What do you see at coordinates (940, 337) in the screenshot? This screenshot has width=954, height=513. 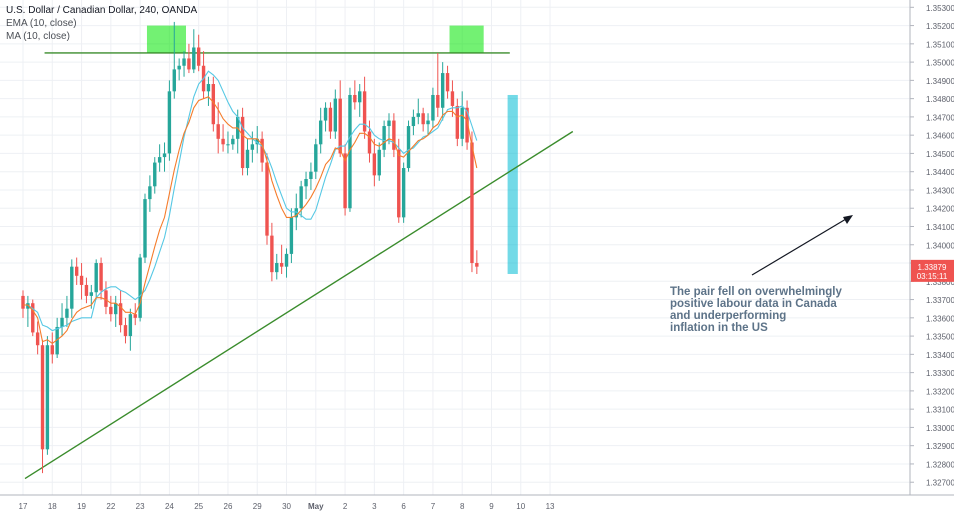 I see `y-tick-label: 1.33500` at bounding box center [940, 337].